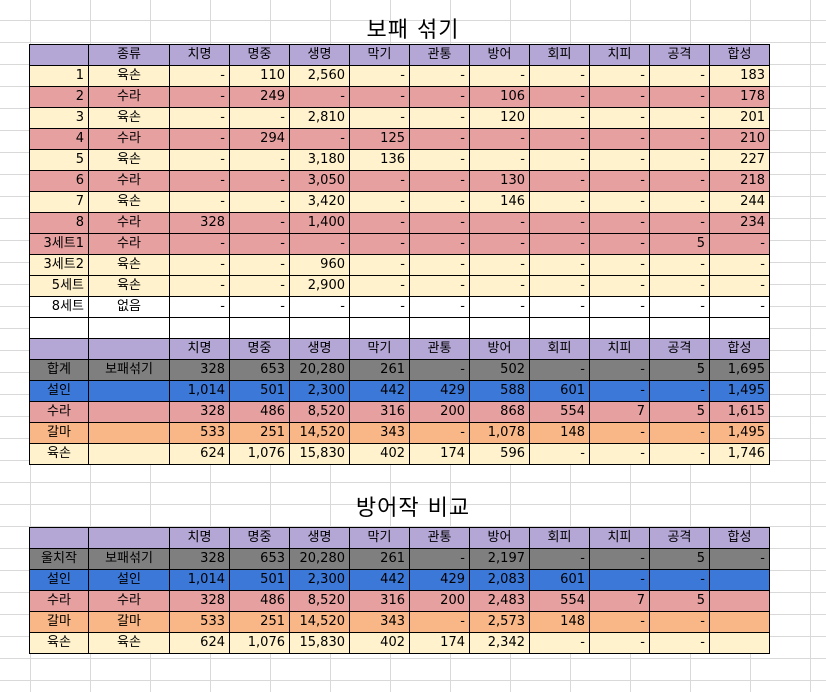 This screenshot has width=826, height=692. Describe the element at coordinates (739, 454) in the screenshot. I see `value-cell: 1,746` at that location.